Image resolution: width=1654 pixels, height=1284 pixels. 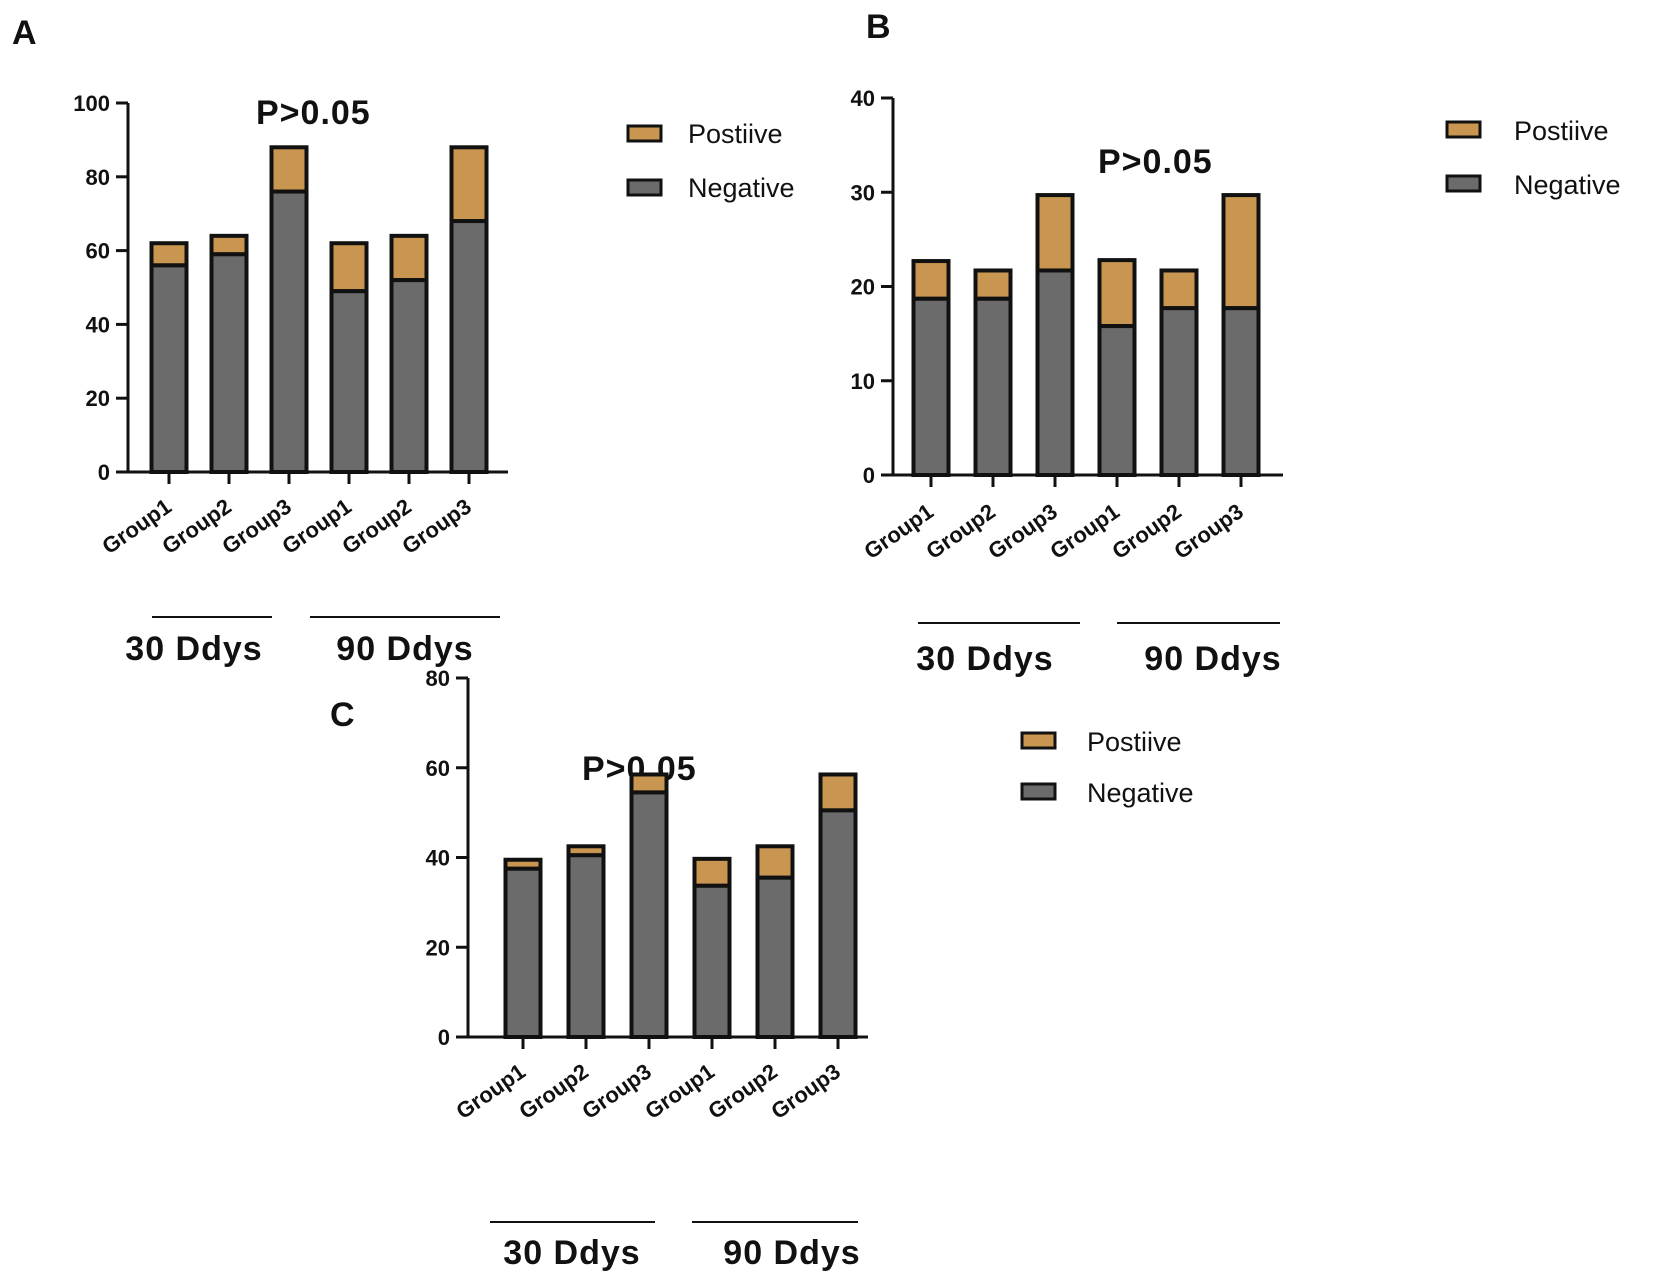 What do you see at coordinates (1533, 158) in the screenshot?
I see `legend-b: Postiive Negative` at bounding box center [1533, 158].